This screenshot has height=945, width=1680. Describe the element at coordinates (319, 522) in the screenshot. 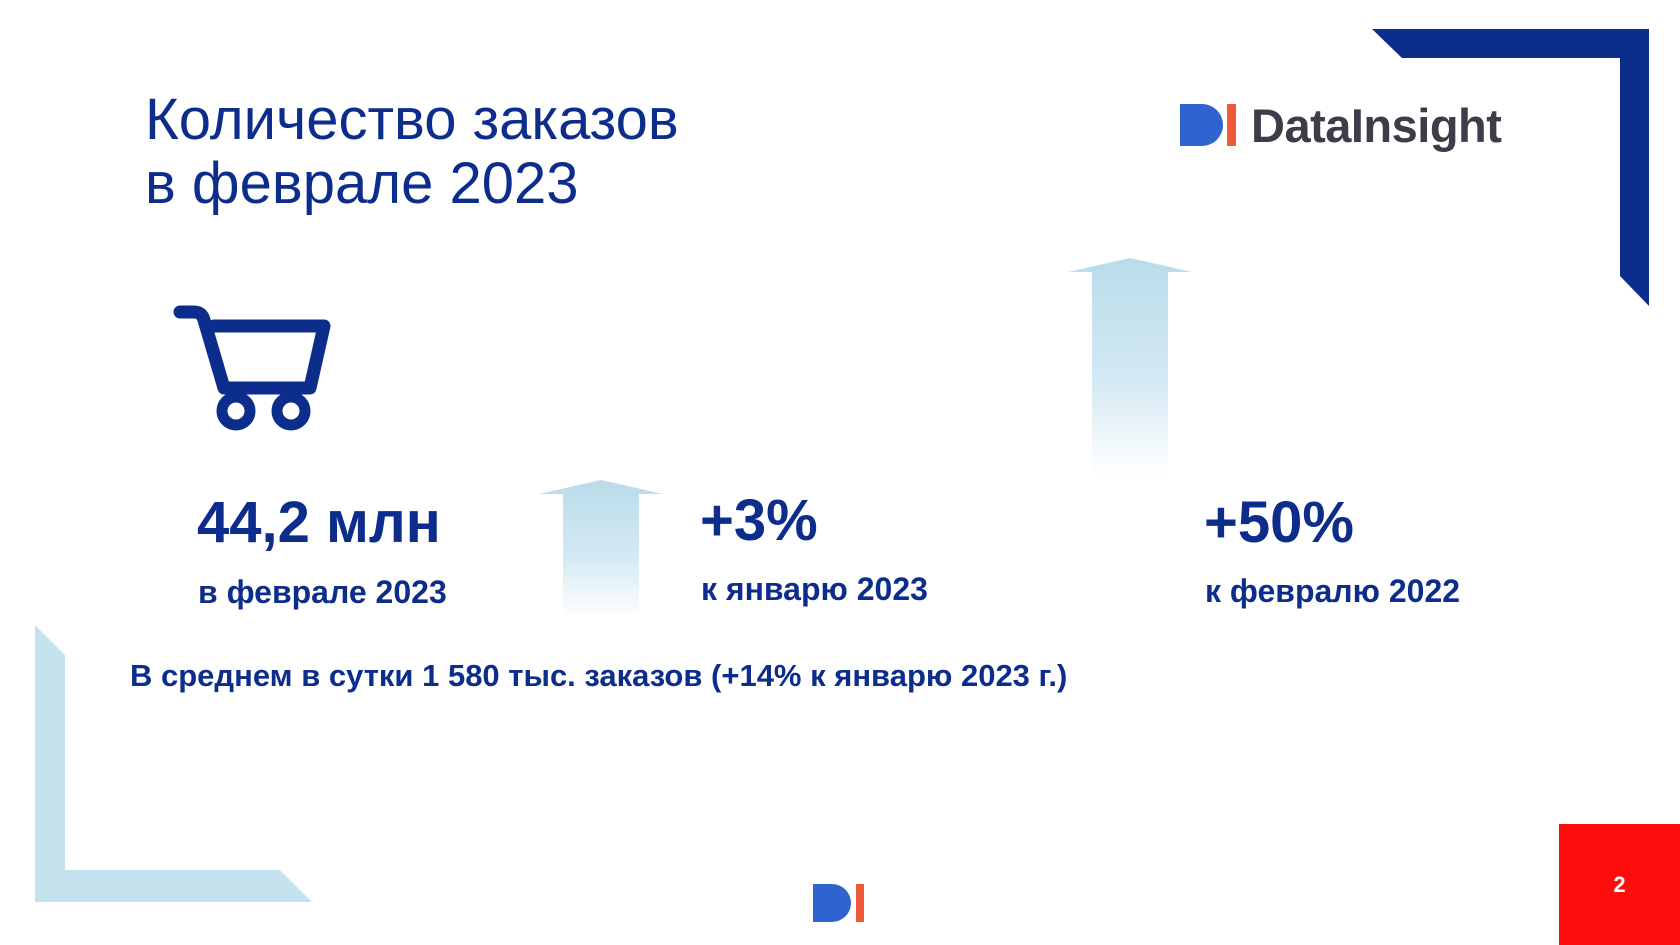

I see `stat-value-orders: 44,2 млн` at that location.